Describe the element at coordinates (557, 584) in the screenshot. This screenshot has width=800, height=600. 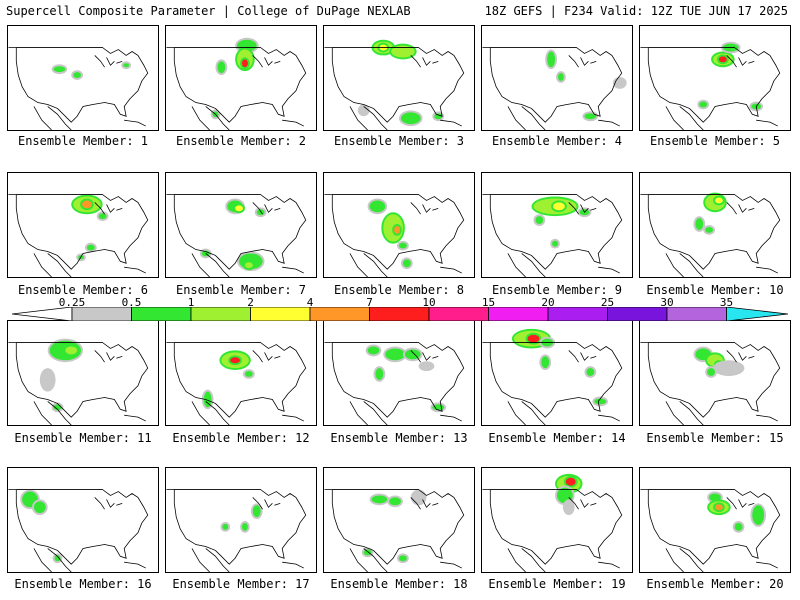
I see `ensemble-member-label: Ensemble Member: 19` at that location.